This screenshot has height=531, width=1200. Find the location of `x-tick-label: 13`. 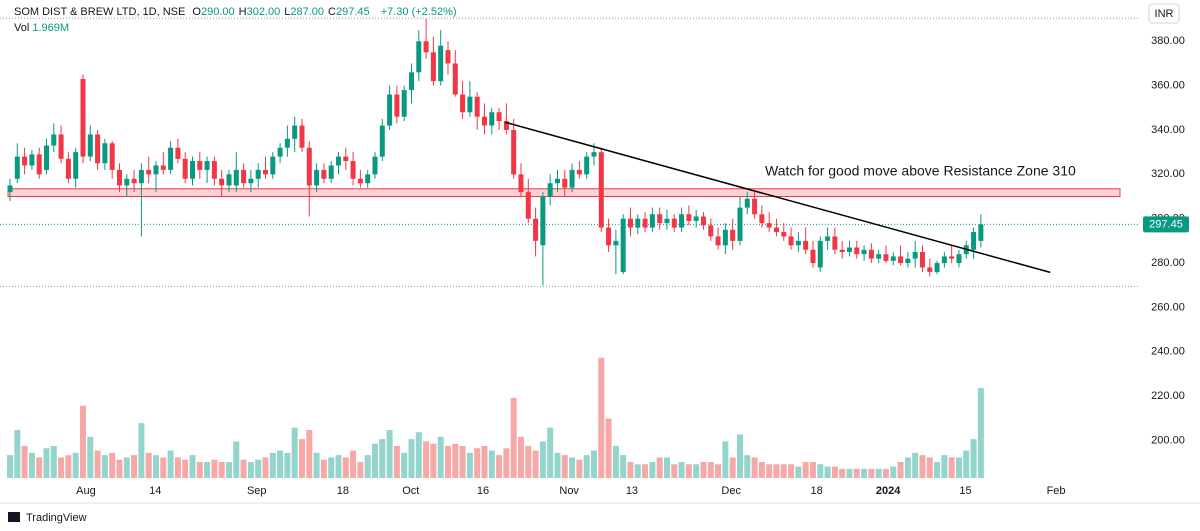

x-tick-label: 13 is located at coordinates (632, 491).